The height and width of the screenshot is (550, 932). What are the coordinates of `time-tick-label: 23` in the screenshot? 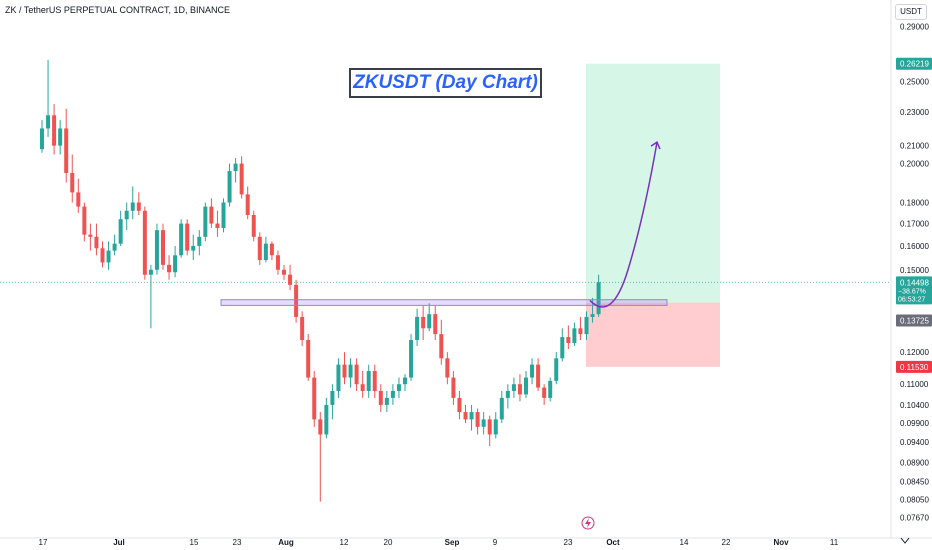 It's located at (568, 542).